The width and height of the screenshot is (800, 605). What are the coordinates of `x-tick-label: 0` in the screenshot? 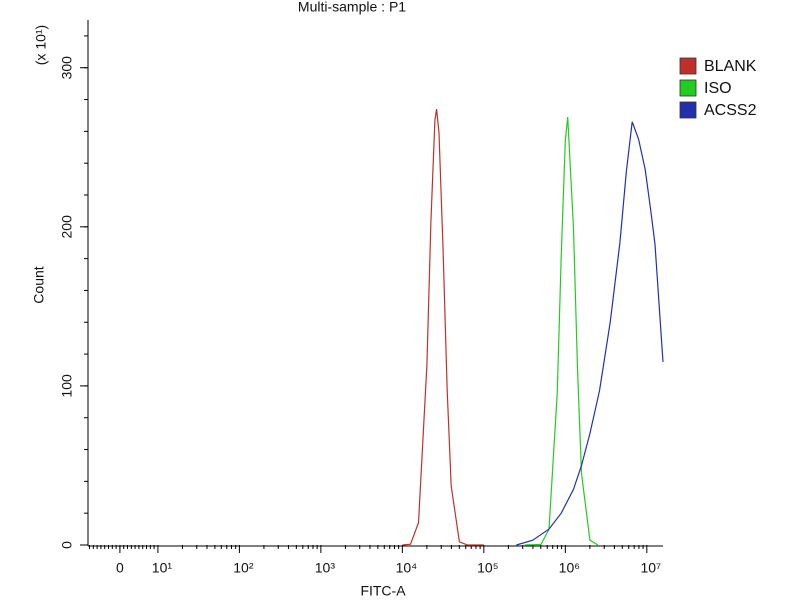 It's located at (120, 568).